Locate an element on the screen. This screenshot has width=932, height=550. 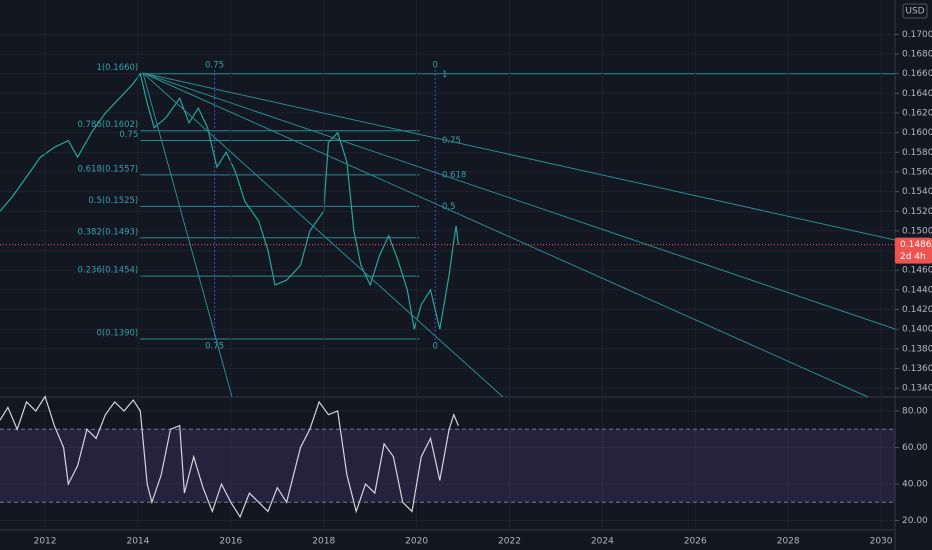
y-tick-label: 20.00 is located at coordinates (915, 521).